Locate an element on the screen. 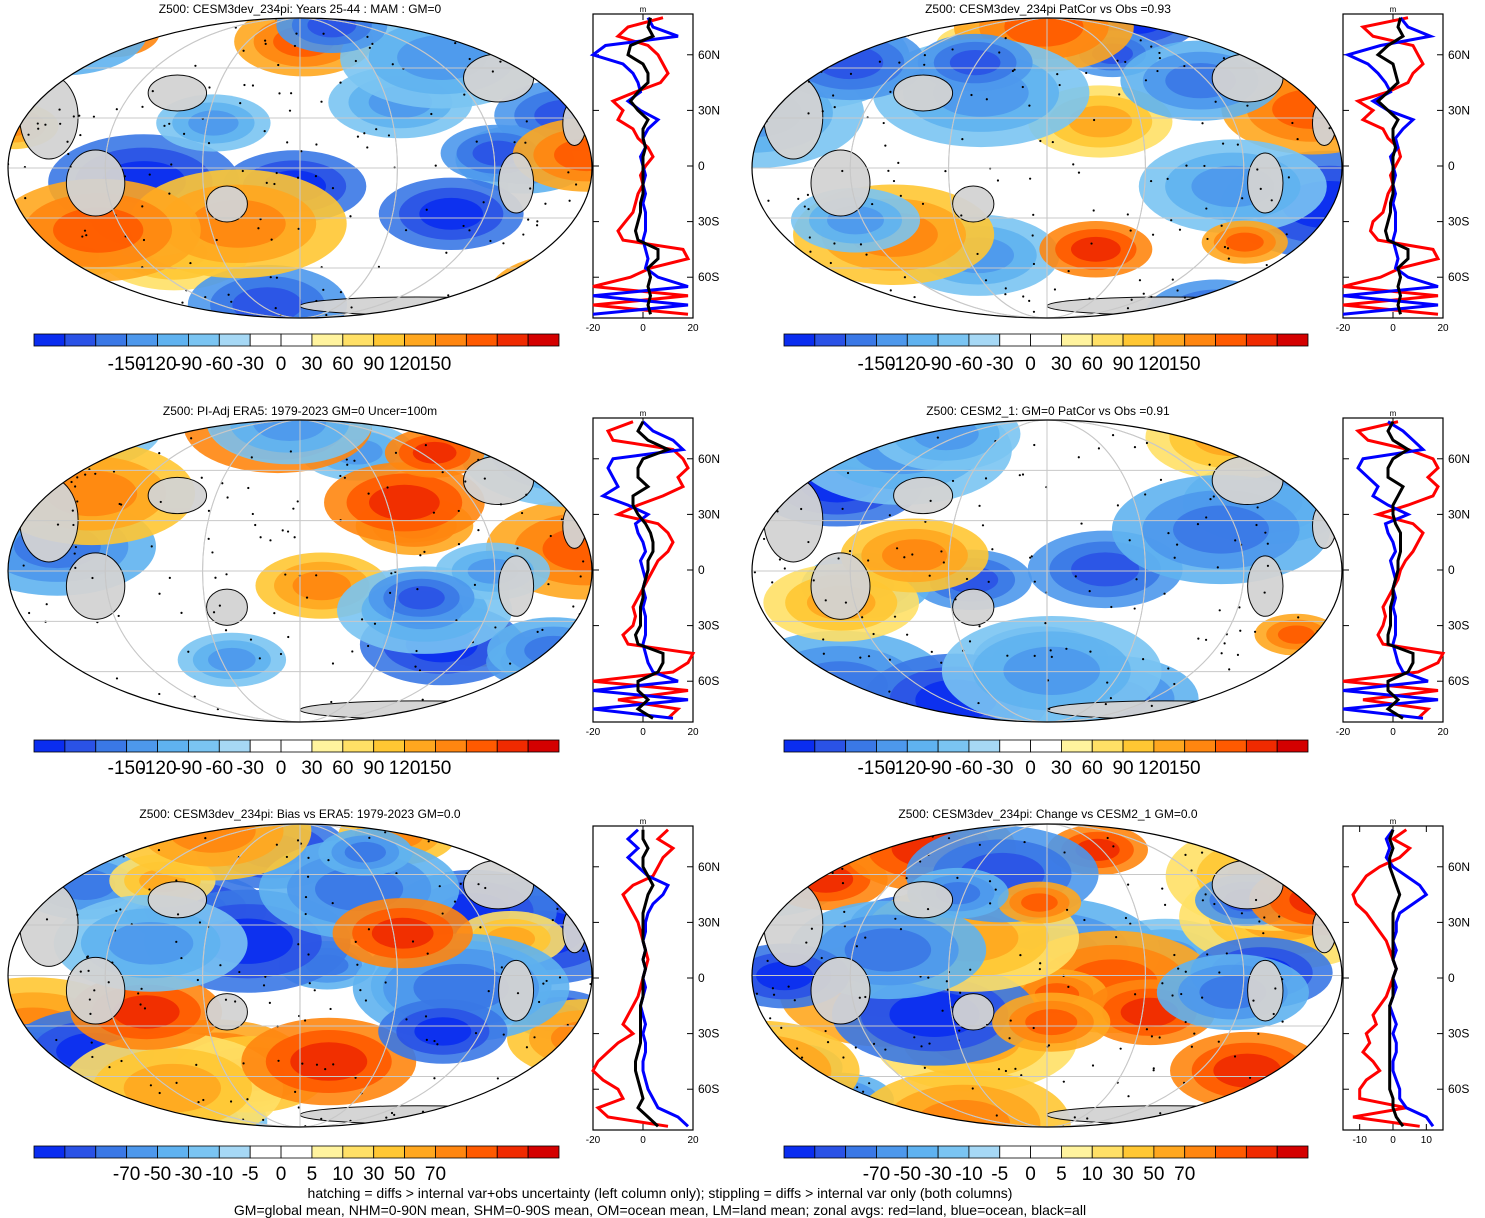 The width and height of the screenshot is (1485, 1218). colorbar-tick-label: 50 is located at coordinates (404, 1174).